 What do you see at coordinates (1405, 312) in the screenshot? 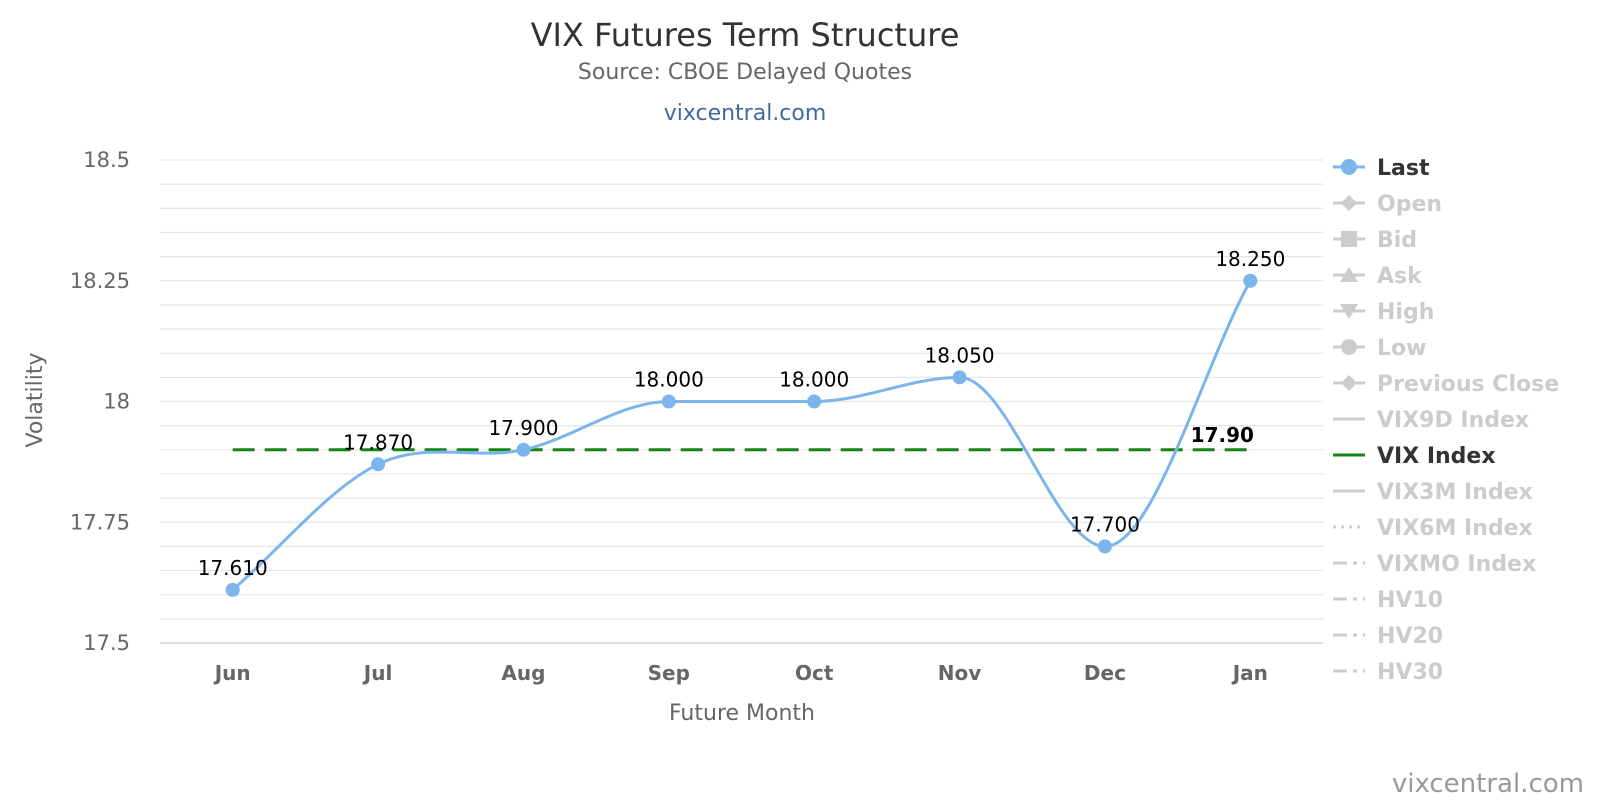
I see `legend-label: High` at bounding box center [1405, 312].